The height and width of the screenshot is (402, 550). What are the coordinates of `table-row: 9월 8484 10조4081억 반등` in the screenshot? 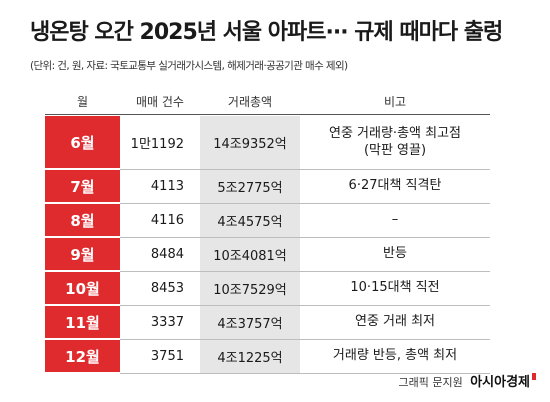 It's located at (267, 254).